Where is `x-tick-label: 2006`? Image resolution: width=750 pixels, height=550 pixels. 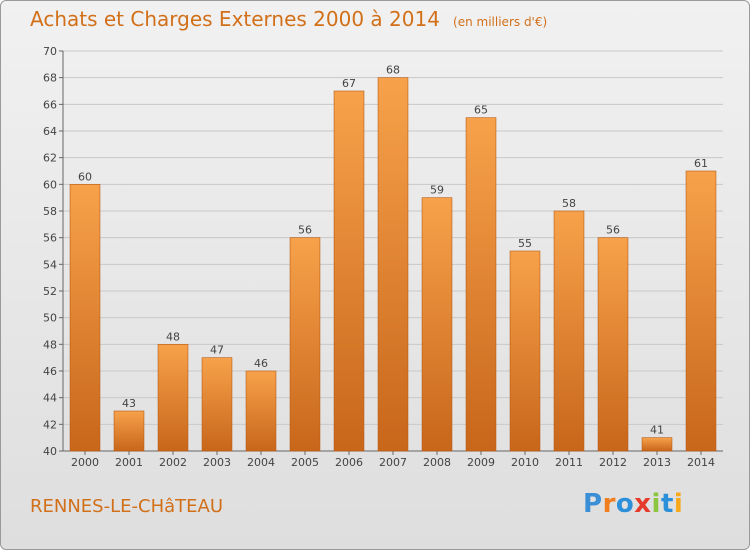
x-tick-label: 2006 is located at coordinates (349, 462).